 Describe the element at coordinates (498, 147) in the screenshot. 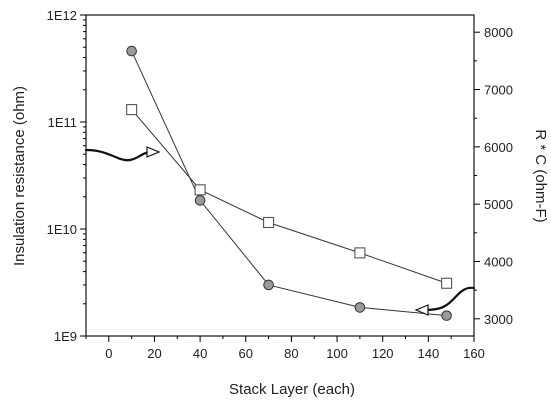

I see `y-right-tick-label: 6000` at that location.